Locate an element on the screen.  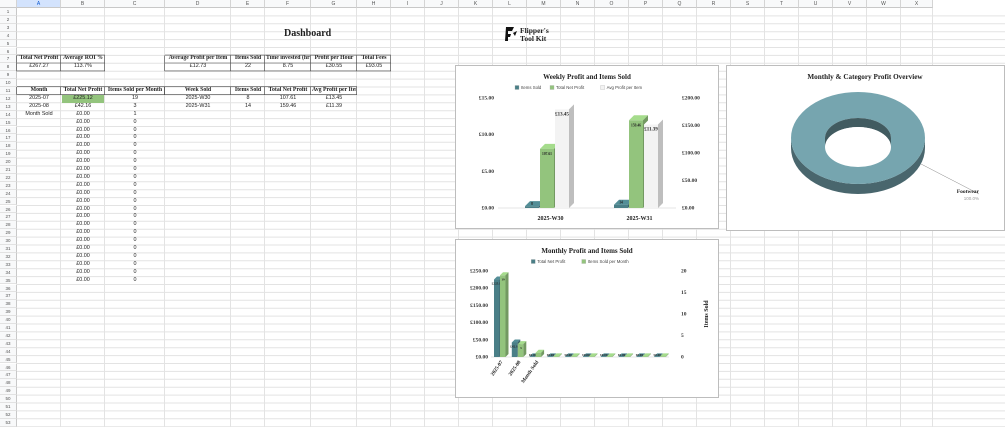
column-header-g: G is located at coordinates (334, 4).